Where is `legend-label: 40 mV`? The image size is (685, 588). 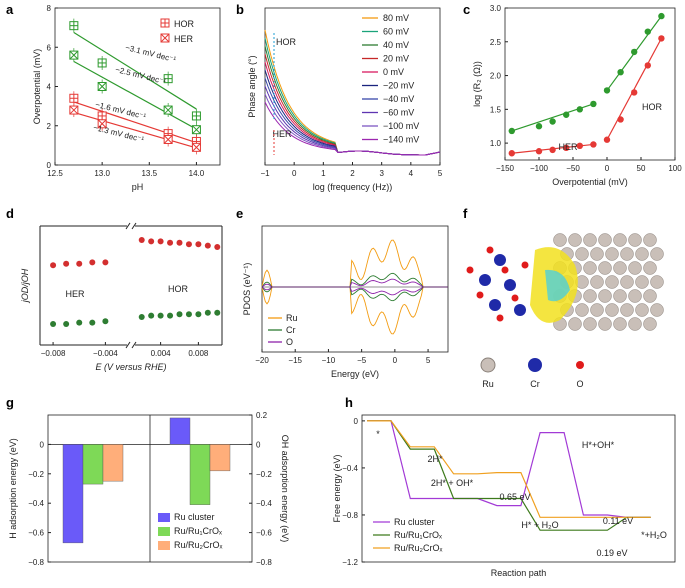
legend-label: 40 mV is located at coordinates (396, 45).